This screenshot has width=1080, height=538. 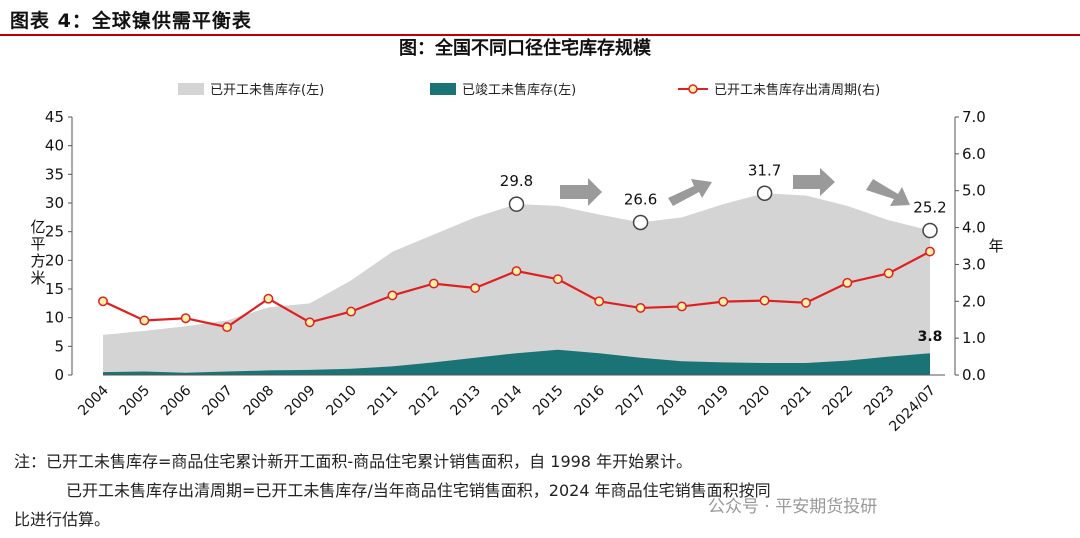 I want to click on left-axis-label: 亿平方米, so click(x=37, y=252).